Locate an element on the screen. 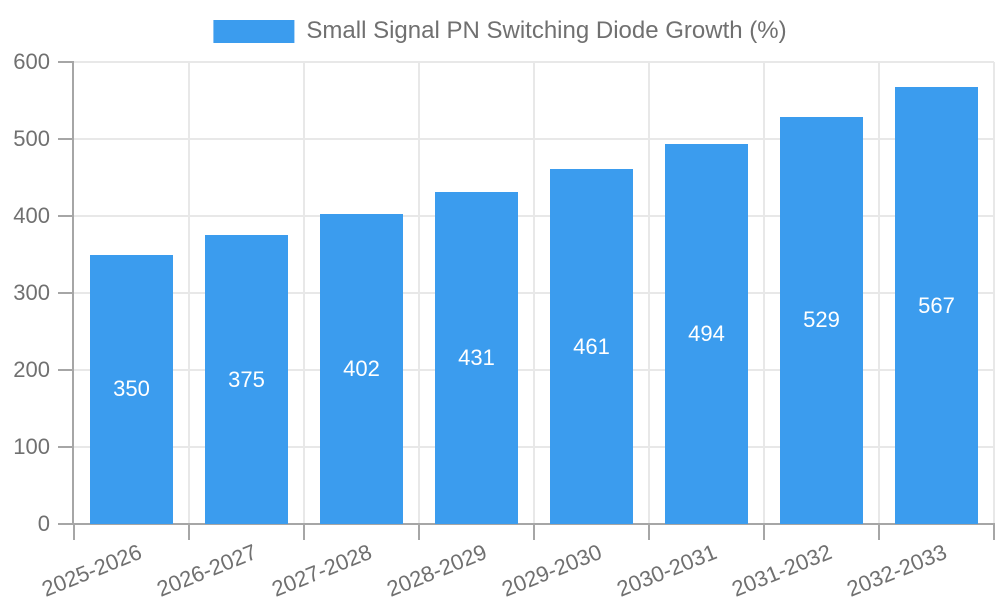 This screenshot has height=600, width=1000. bar: 529 is located at coordinates (821, 320).